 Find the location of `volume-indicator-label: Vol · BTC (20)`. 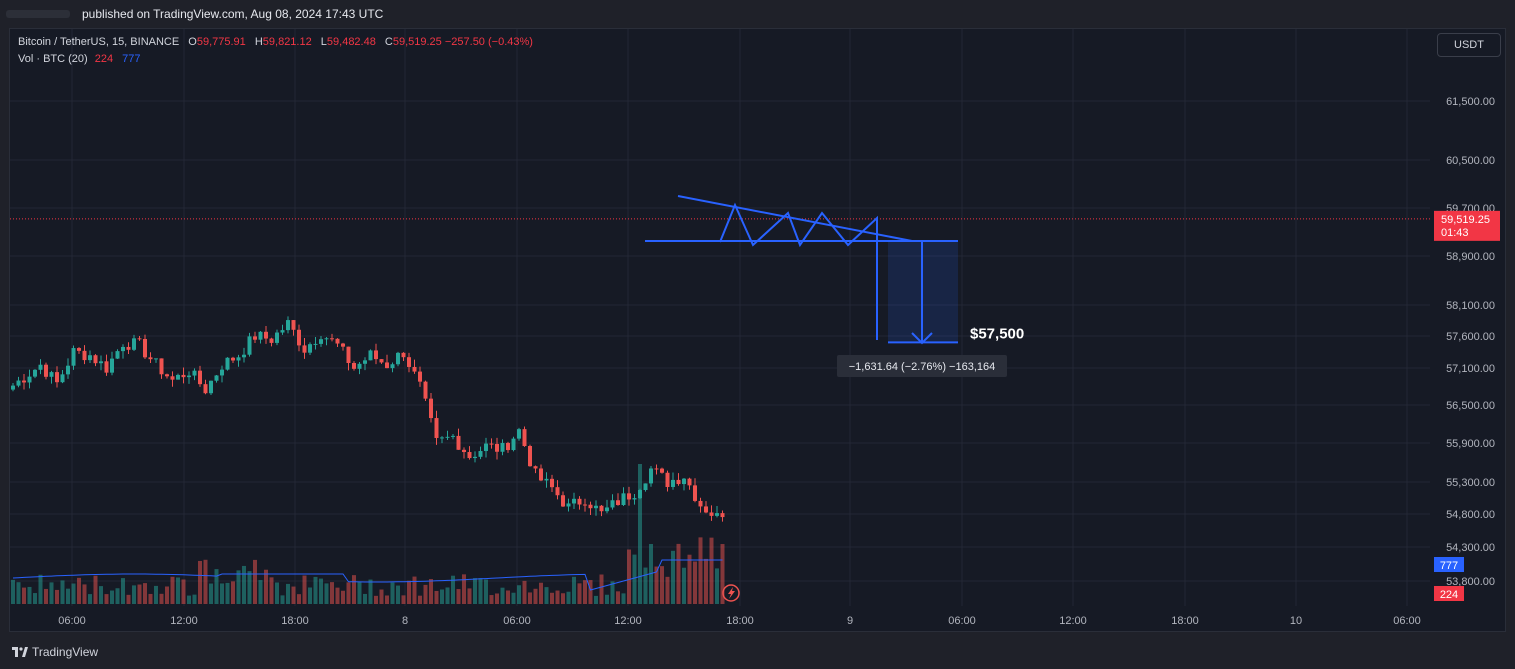

volume-indicator-label: Vol · BTC (20) is located at coordinates (53, 59).